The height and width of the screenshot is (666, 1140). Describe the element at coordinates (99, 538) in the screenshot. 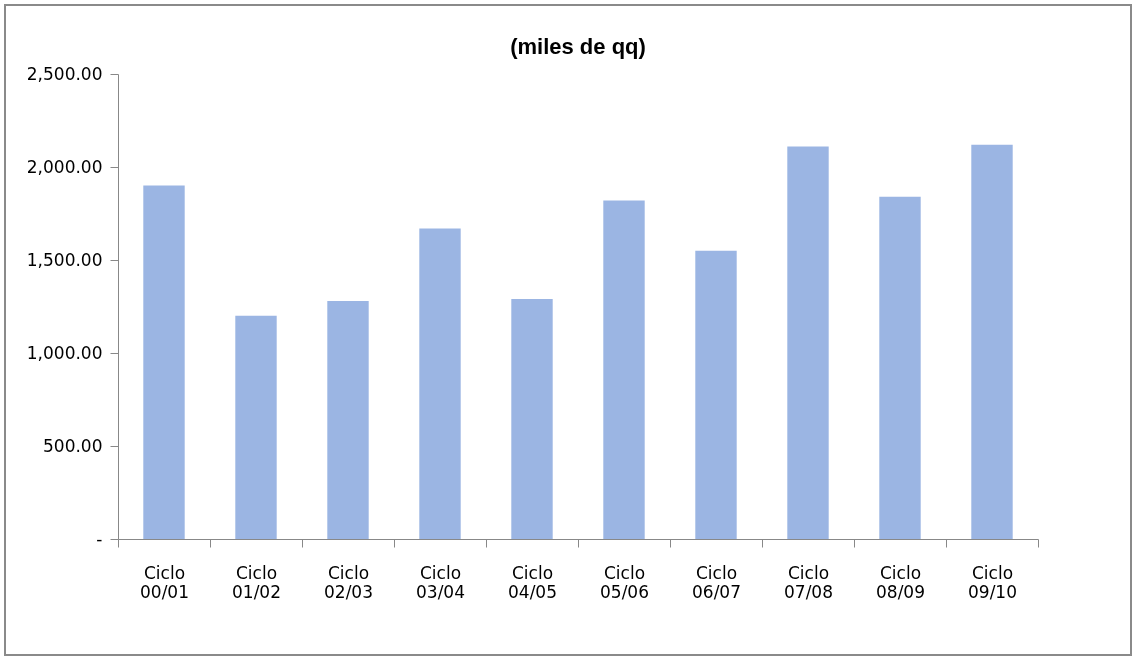

I see `y-tick-label: -` at that location.